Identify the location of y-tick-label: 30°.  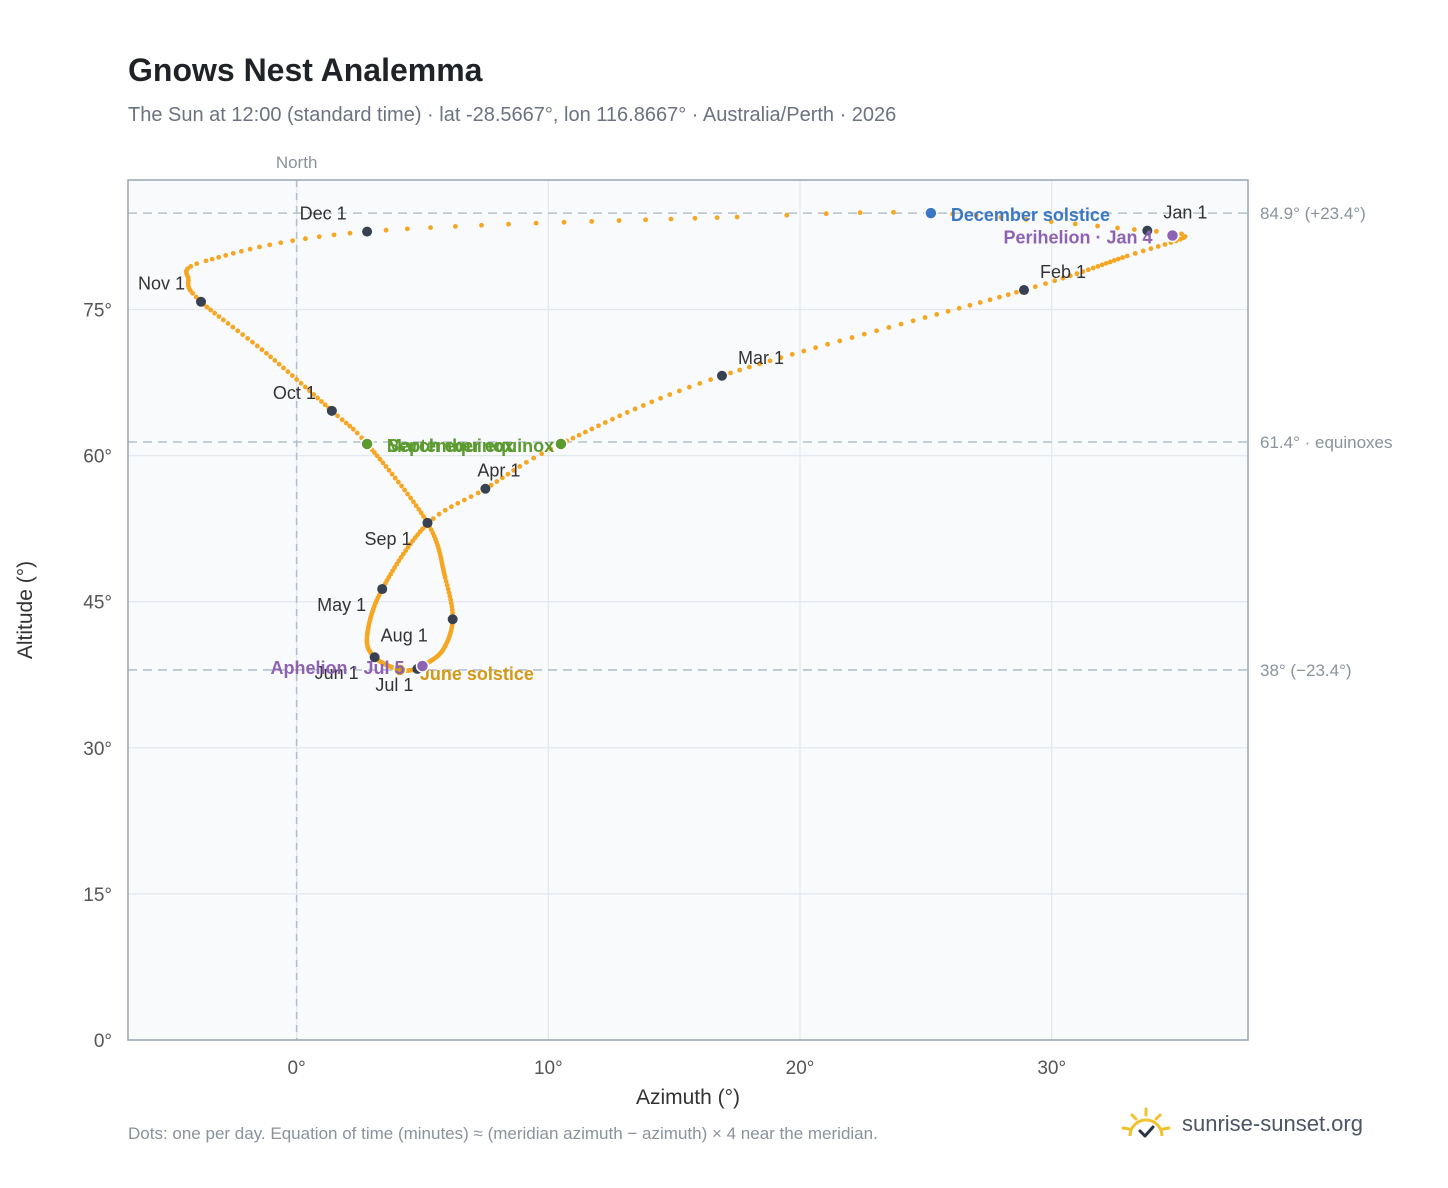
(97, 749).